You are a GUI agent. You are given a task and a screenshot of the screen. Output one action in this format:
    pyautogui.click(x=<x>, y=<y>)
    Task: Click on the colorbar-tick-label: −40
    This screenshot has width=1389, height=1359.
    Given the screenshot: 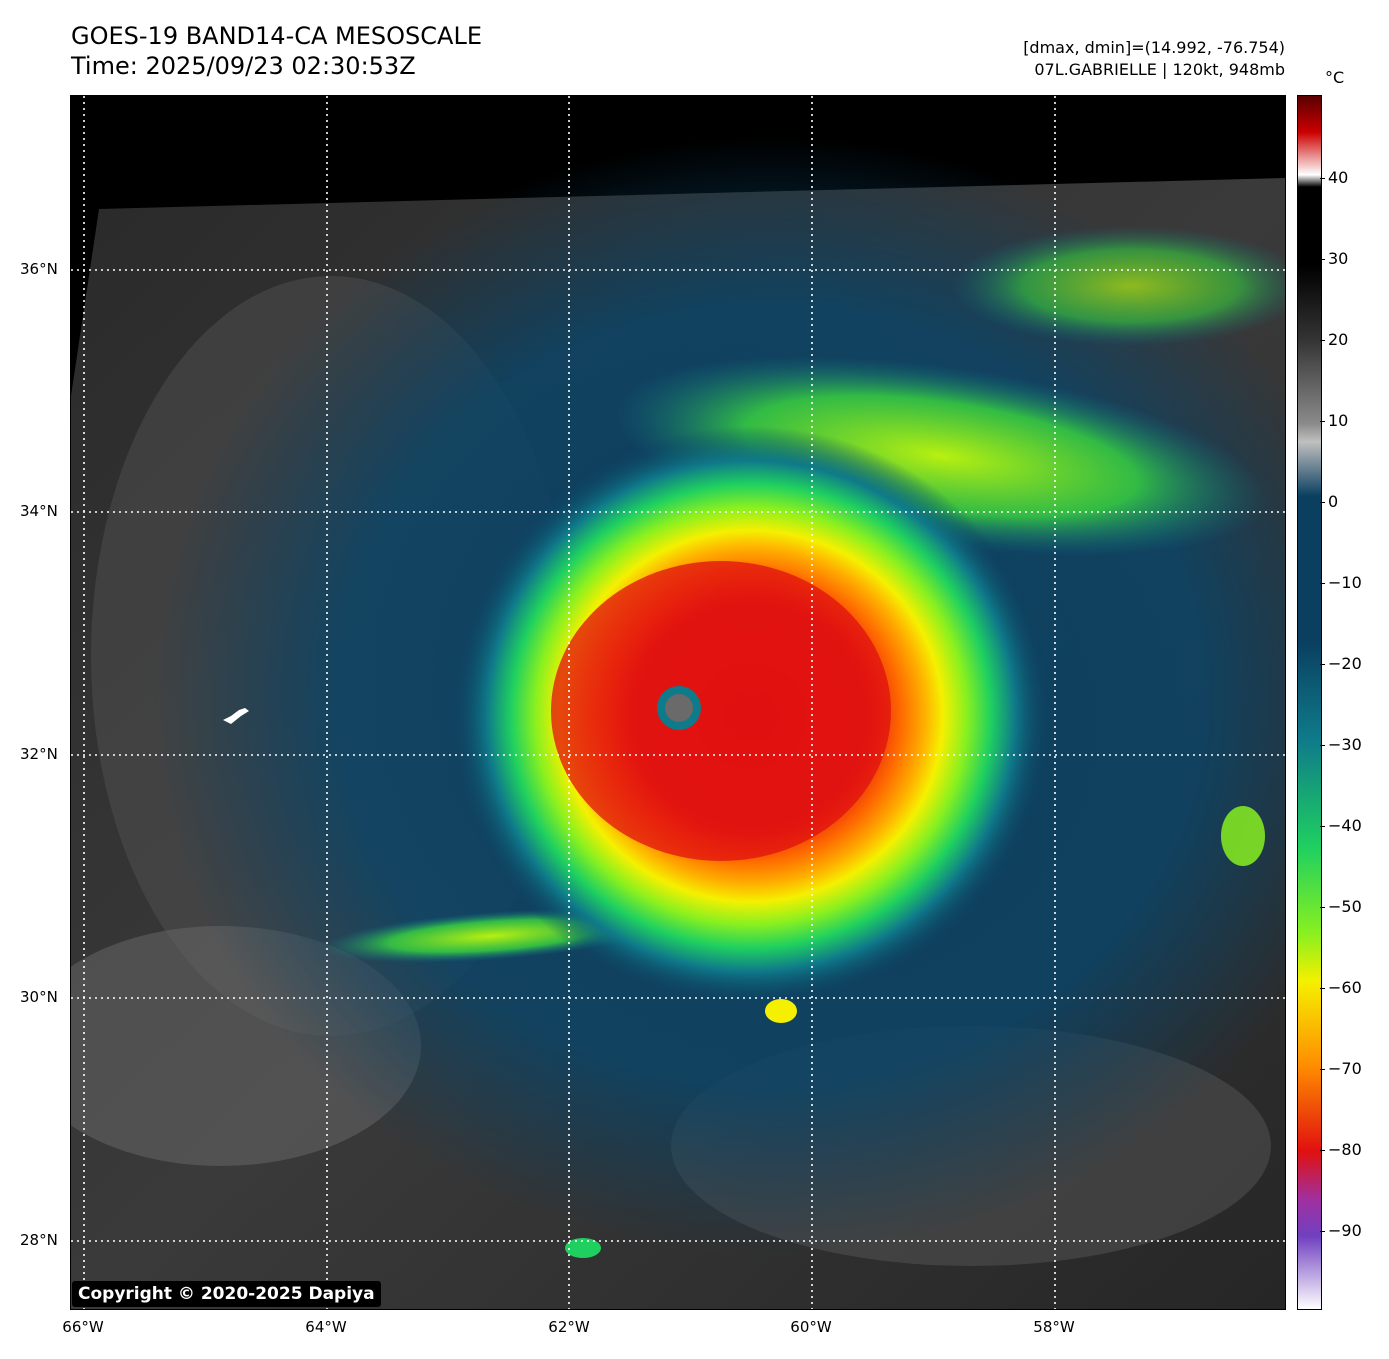 What is the action you would take?
    pyautogui.click(x=1345, y=825)
    